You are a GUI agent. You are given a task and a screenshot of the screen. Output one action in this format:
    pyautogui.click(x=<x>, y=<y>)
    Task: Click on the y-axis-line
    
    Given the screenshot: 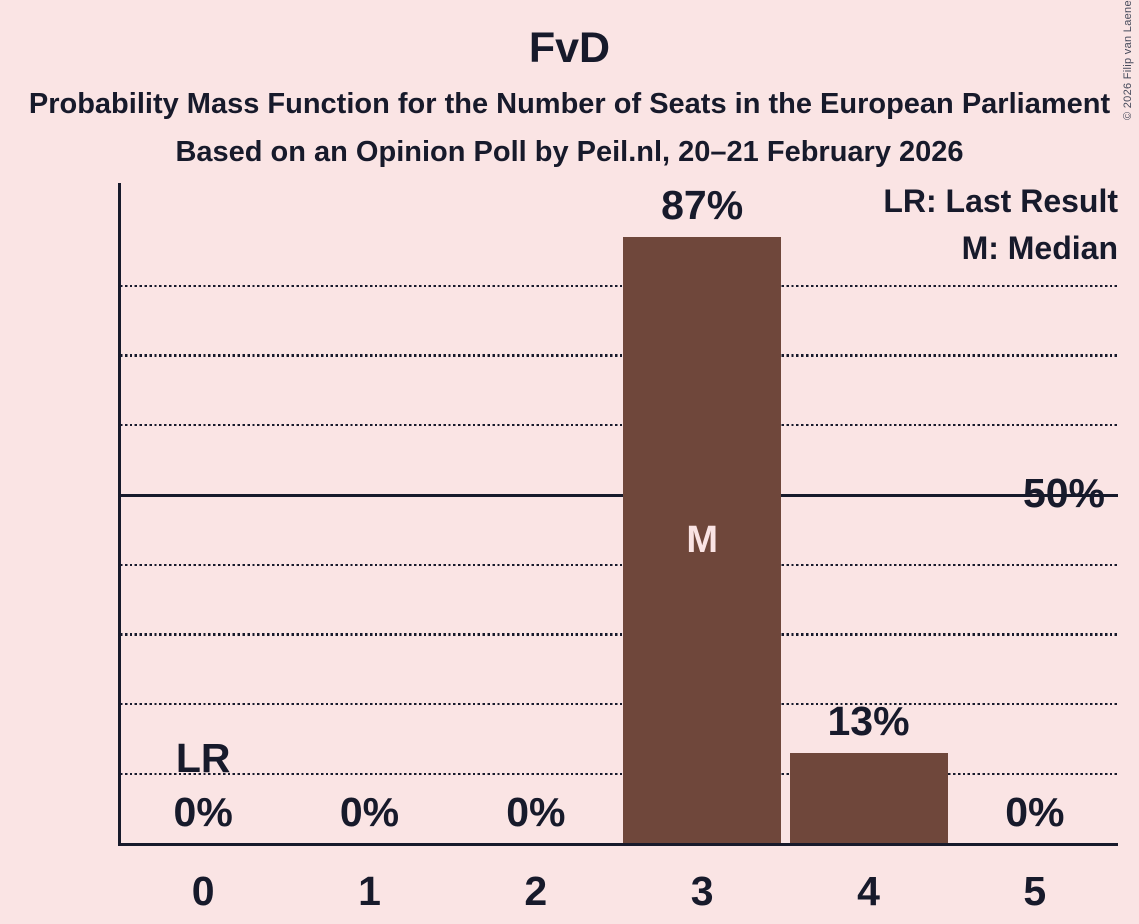 What is the action you would take?
    pyautogui.click(x=119, y=514)
    